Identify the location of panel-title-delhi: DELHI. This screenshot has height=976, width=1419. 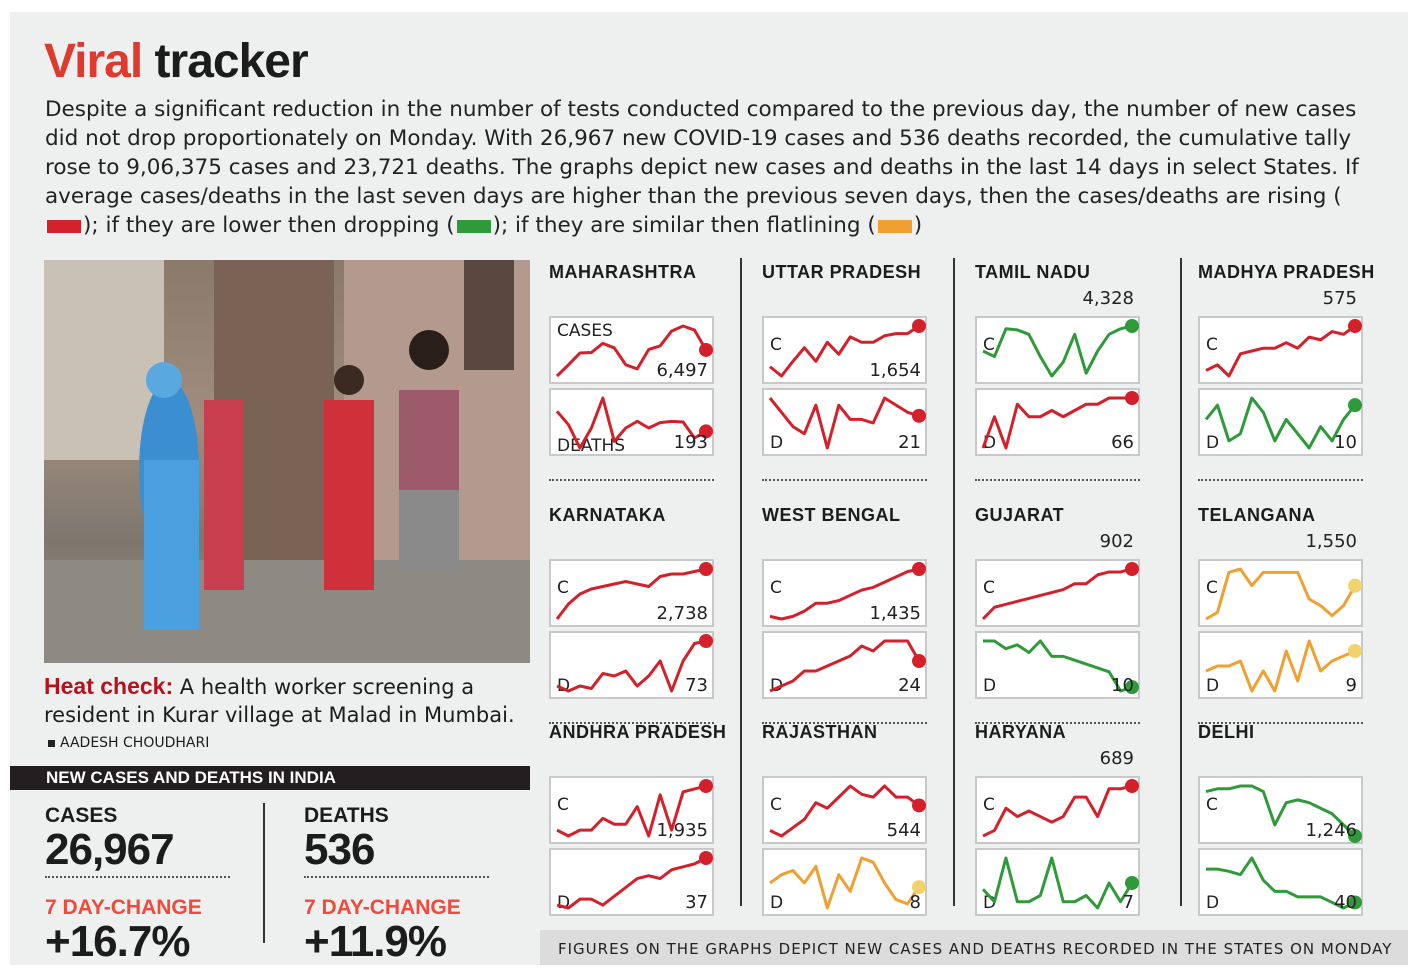
(1226, 732).